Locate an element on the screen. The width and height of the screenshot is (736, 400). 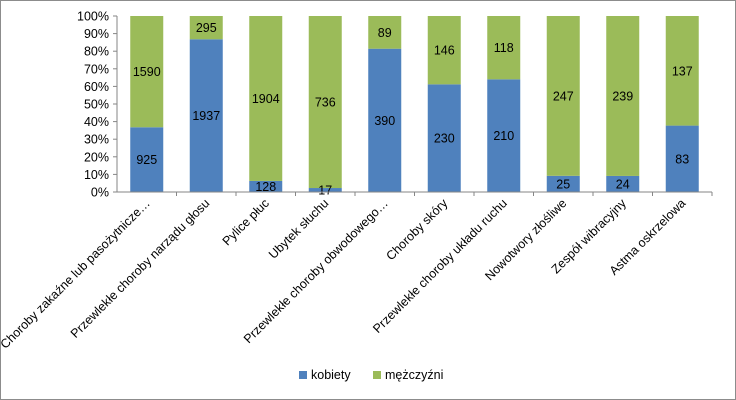
data-label-mezczyzni: 137 is located at coordinates (682, 71).